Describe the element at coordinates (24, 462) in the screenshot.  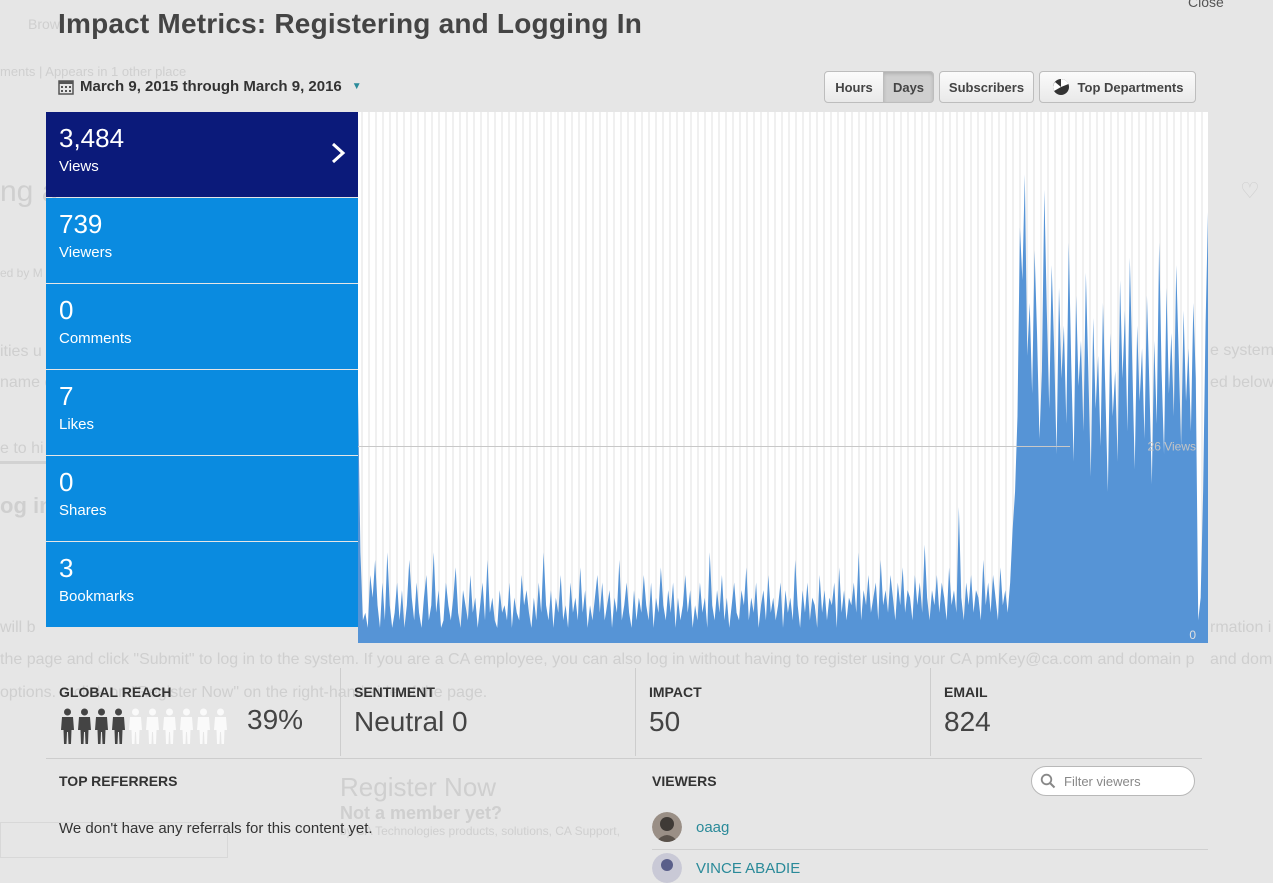
I see `bg-divider` at that location.